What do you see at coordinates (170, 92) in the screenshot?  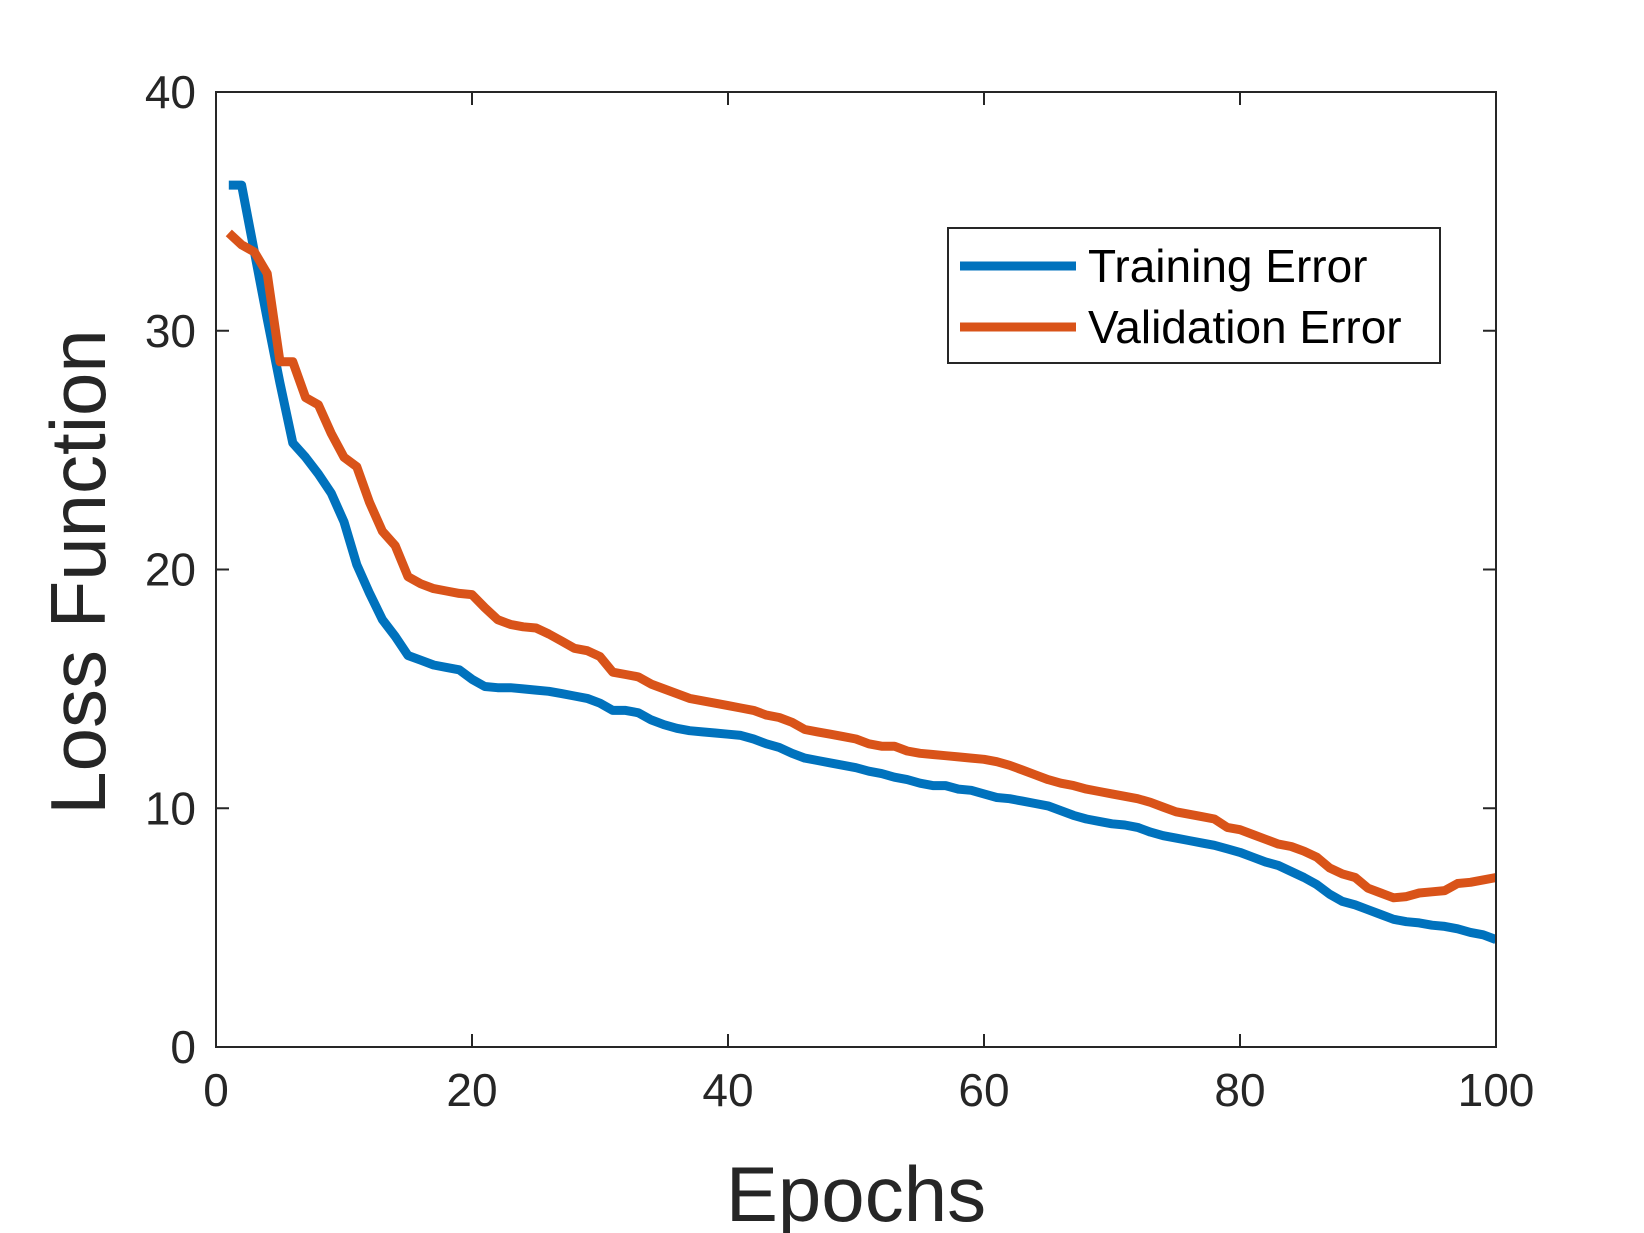 I see `y-tick-label: 40` at bounding box center [170, 92].